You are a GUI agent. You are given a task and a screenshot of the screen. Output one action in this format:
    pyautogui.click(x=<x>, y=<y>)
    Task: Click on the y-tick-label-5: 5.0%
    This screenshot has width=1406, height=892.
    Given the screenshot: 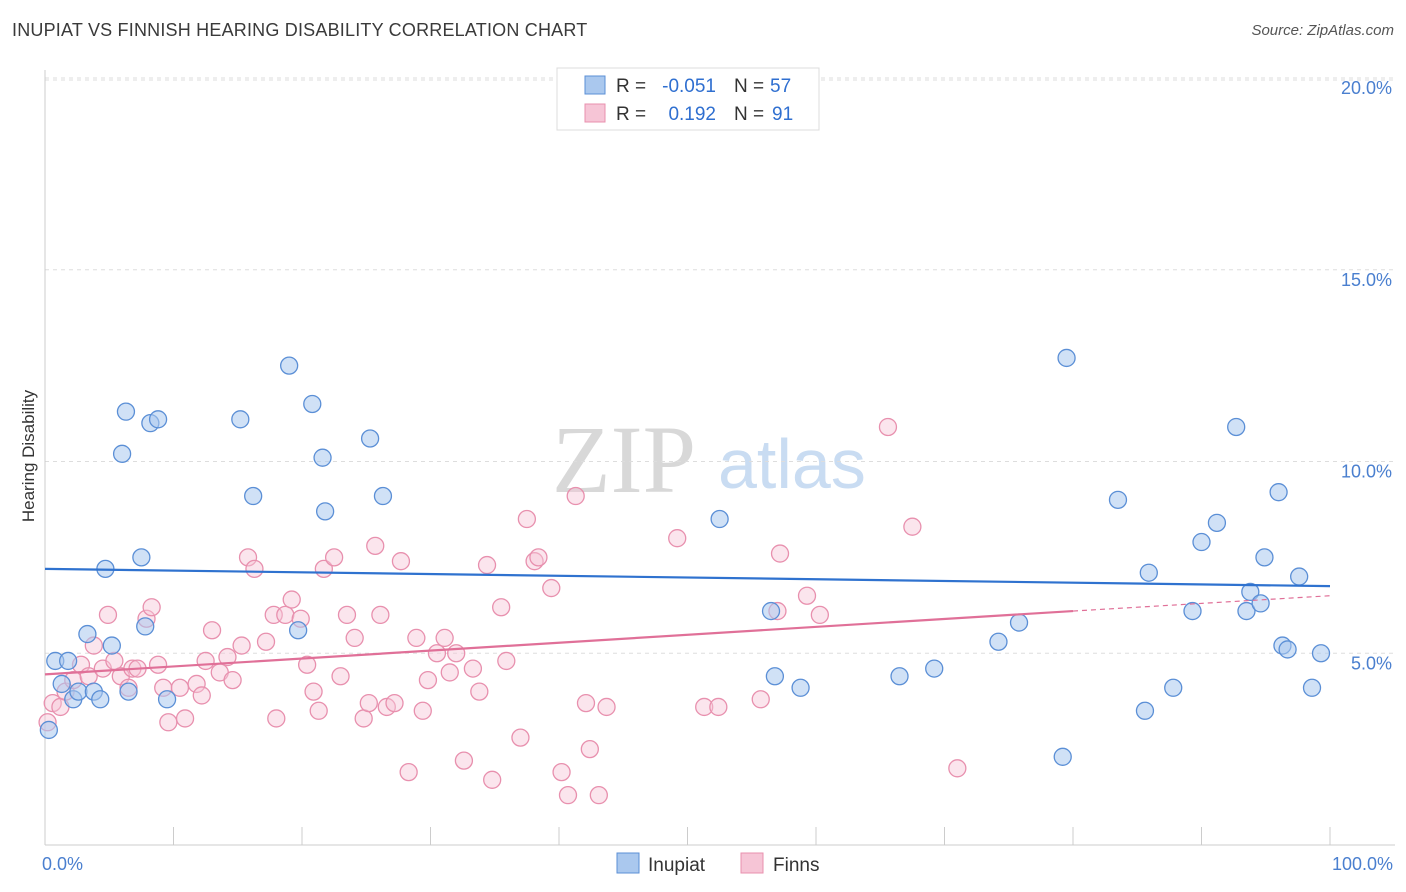 What is the action you would take?
    pyautogui.click(x=1371, y=663)
    